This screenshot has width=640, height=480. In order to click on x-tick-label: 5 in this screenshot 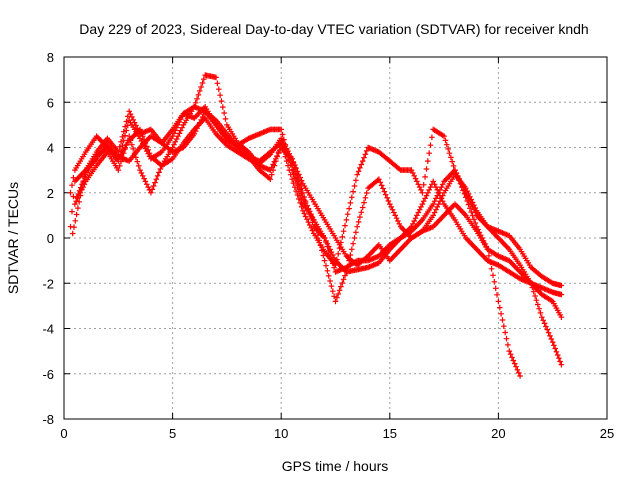, I will do `click(172, 433)`.